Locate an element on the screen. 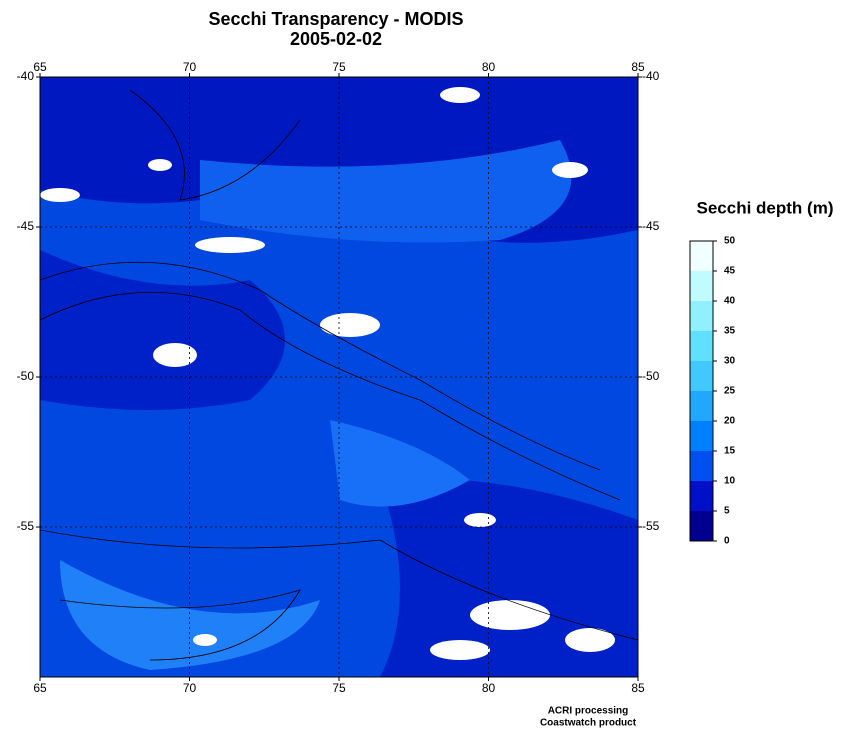 Image resolution: width=860 pixels, height=738 pixels. colorbar-tick-label: 30 is located at coordinates (730, 361).